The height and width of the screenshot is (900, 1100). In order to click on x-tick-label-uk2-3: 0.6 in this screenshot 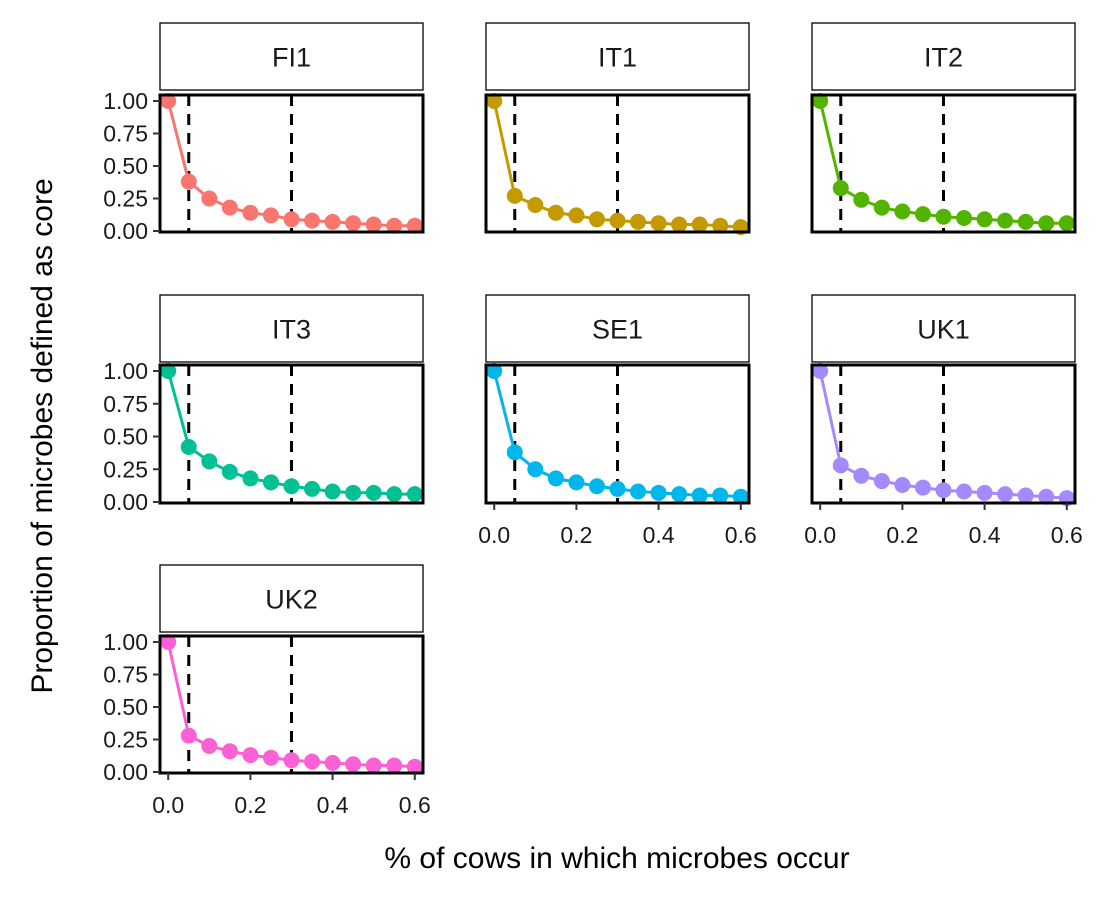, I will do `click(415, 805)`.